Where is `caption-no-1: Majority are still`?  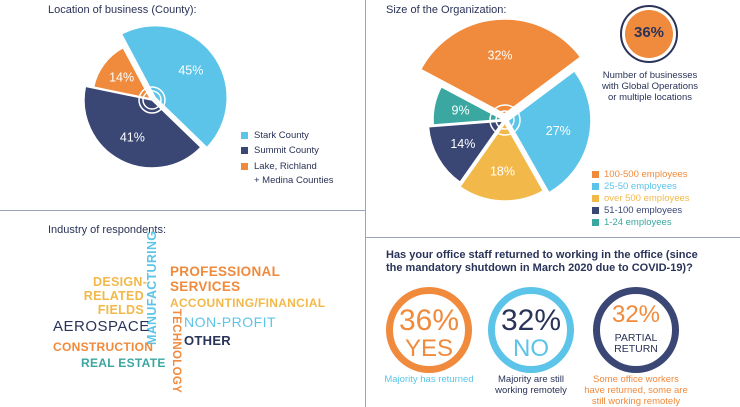 caption-no-1: Majority are still is located at coordinates (531, 379).